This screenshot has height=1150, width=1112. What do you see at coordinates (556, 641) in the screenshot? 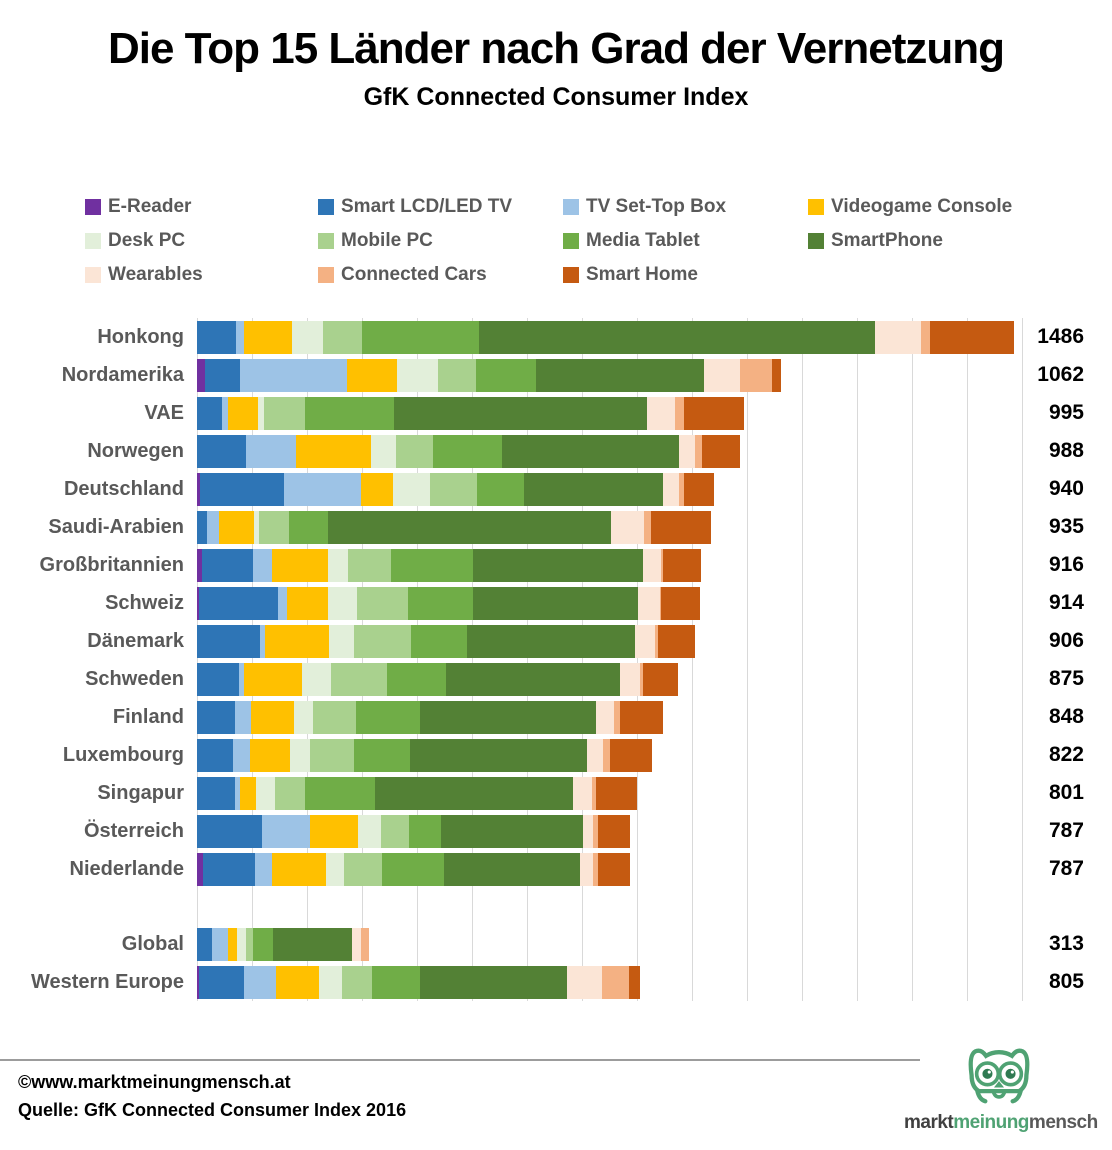
I see `chart-row: Dänemark 906` at bounding box center [556, 641].